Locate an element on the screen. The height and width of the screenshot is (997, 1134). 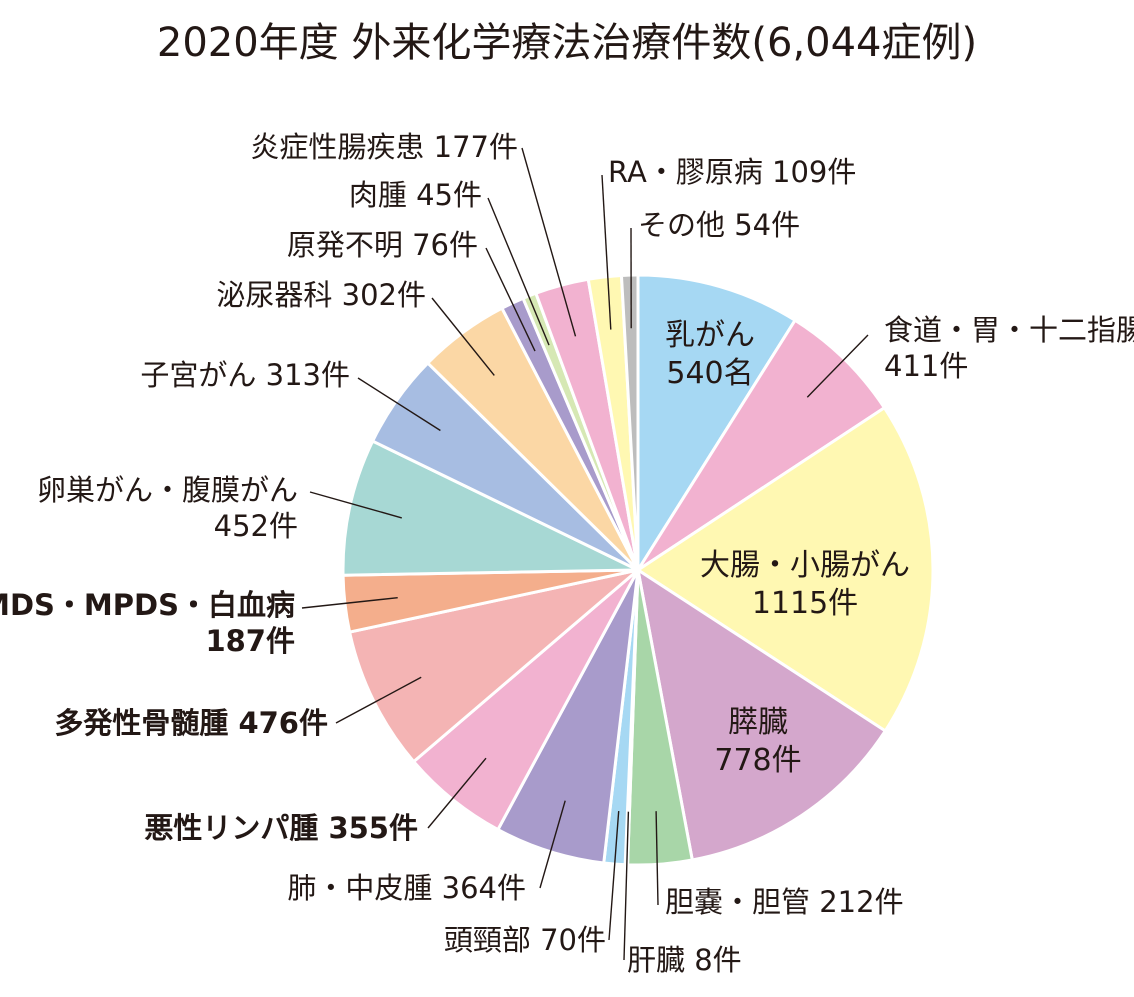
slice-label-13: 泌尿器科 302件 is located at coordinates (321, 295).